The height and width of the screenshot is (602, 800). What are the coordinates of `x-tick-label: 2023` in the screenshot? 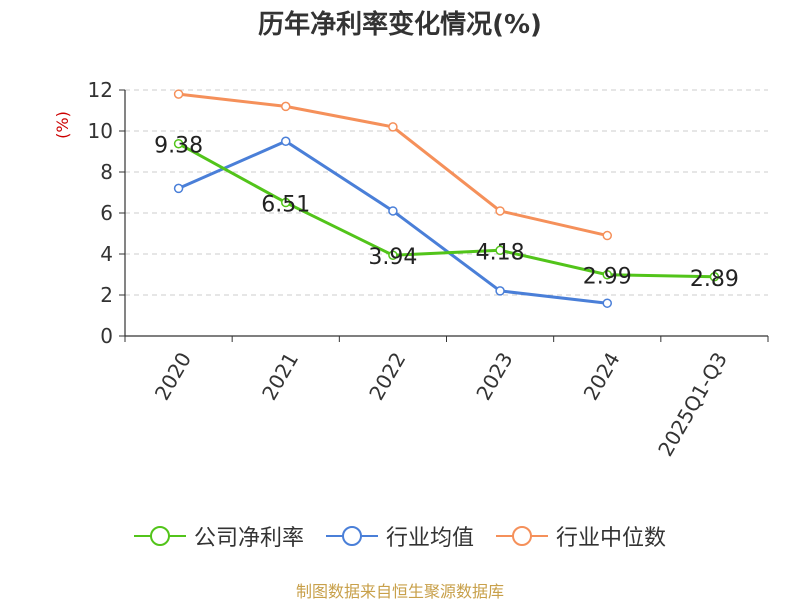 It's located at (494, 376).